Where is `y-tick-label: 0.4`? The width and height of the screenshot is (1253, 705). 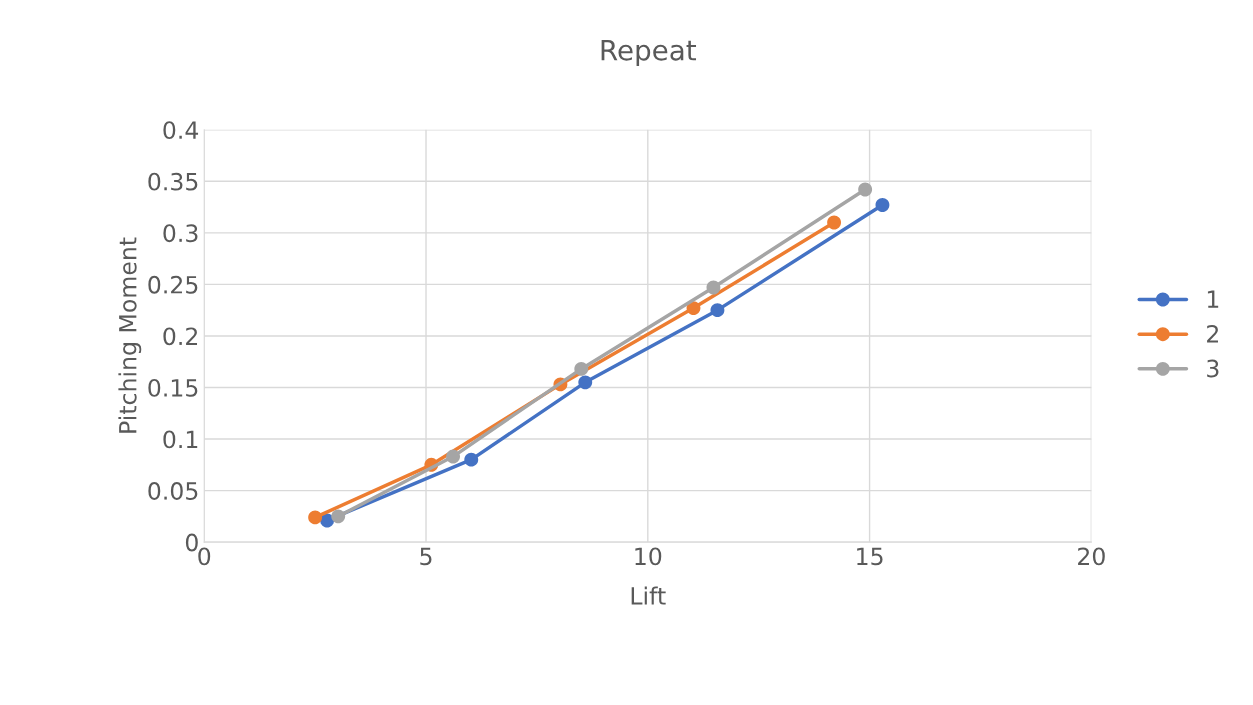 y-tick-label: 0.4 is located at coordinates (181, 130).